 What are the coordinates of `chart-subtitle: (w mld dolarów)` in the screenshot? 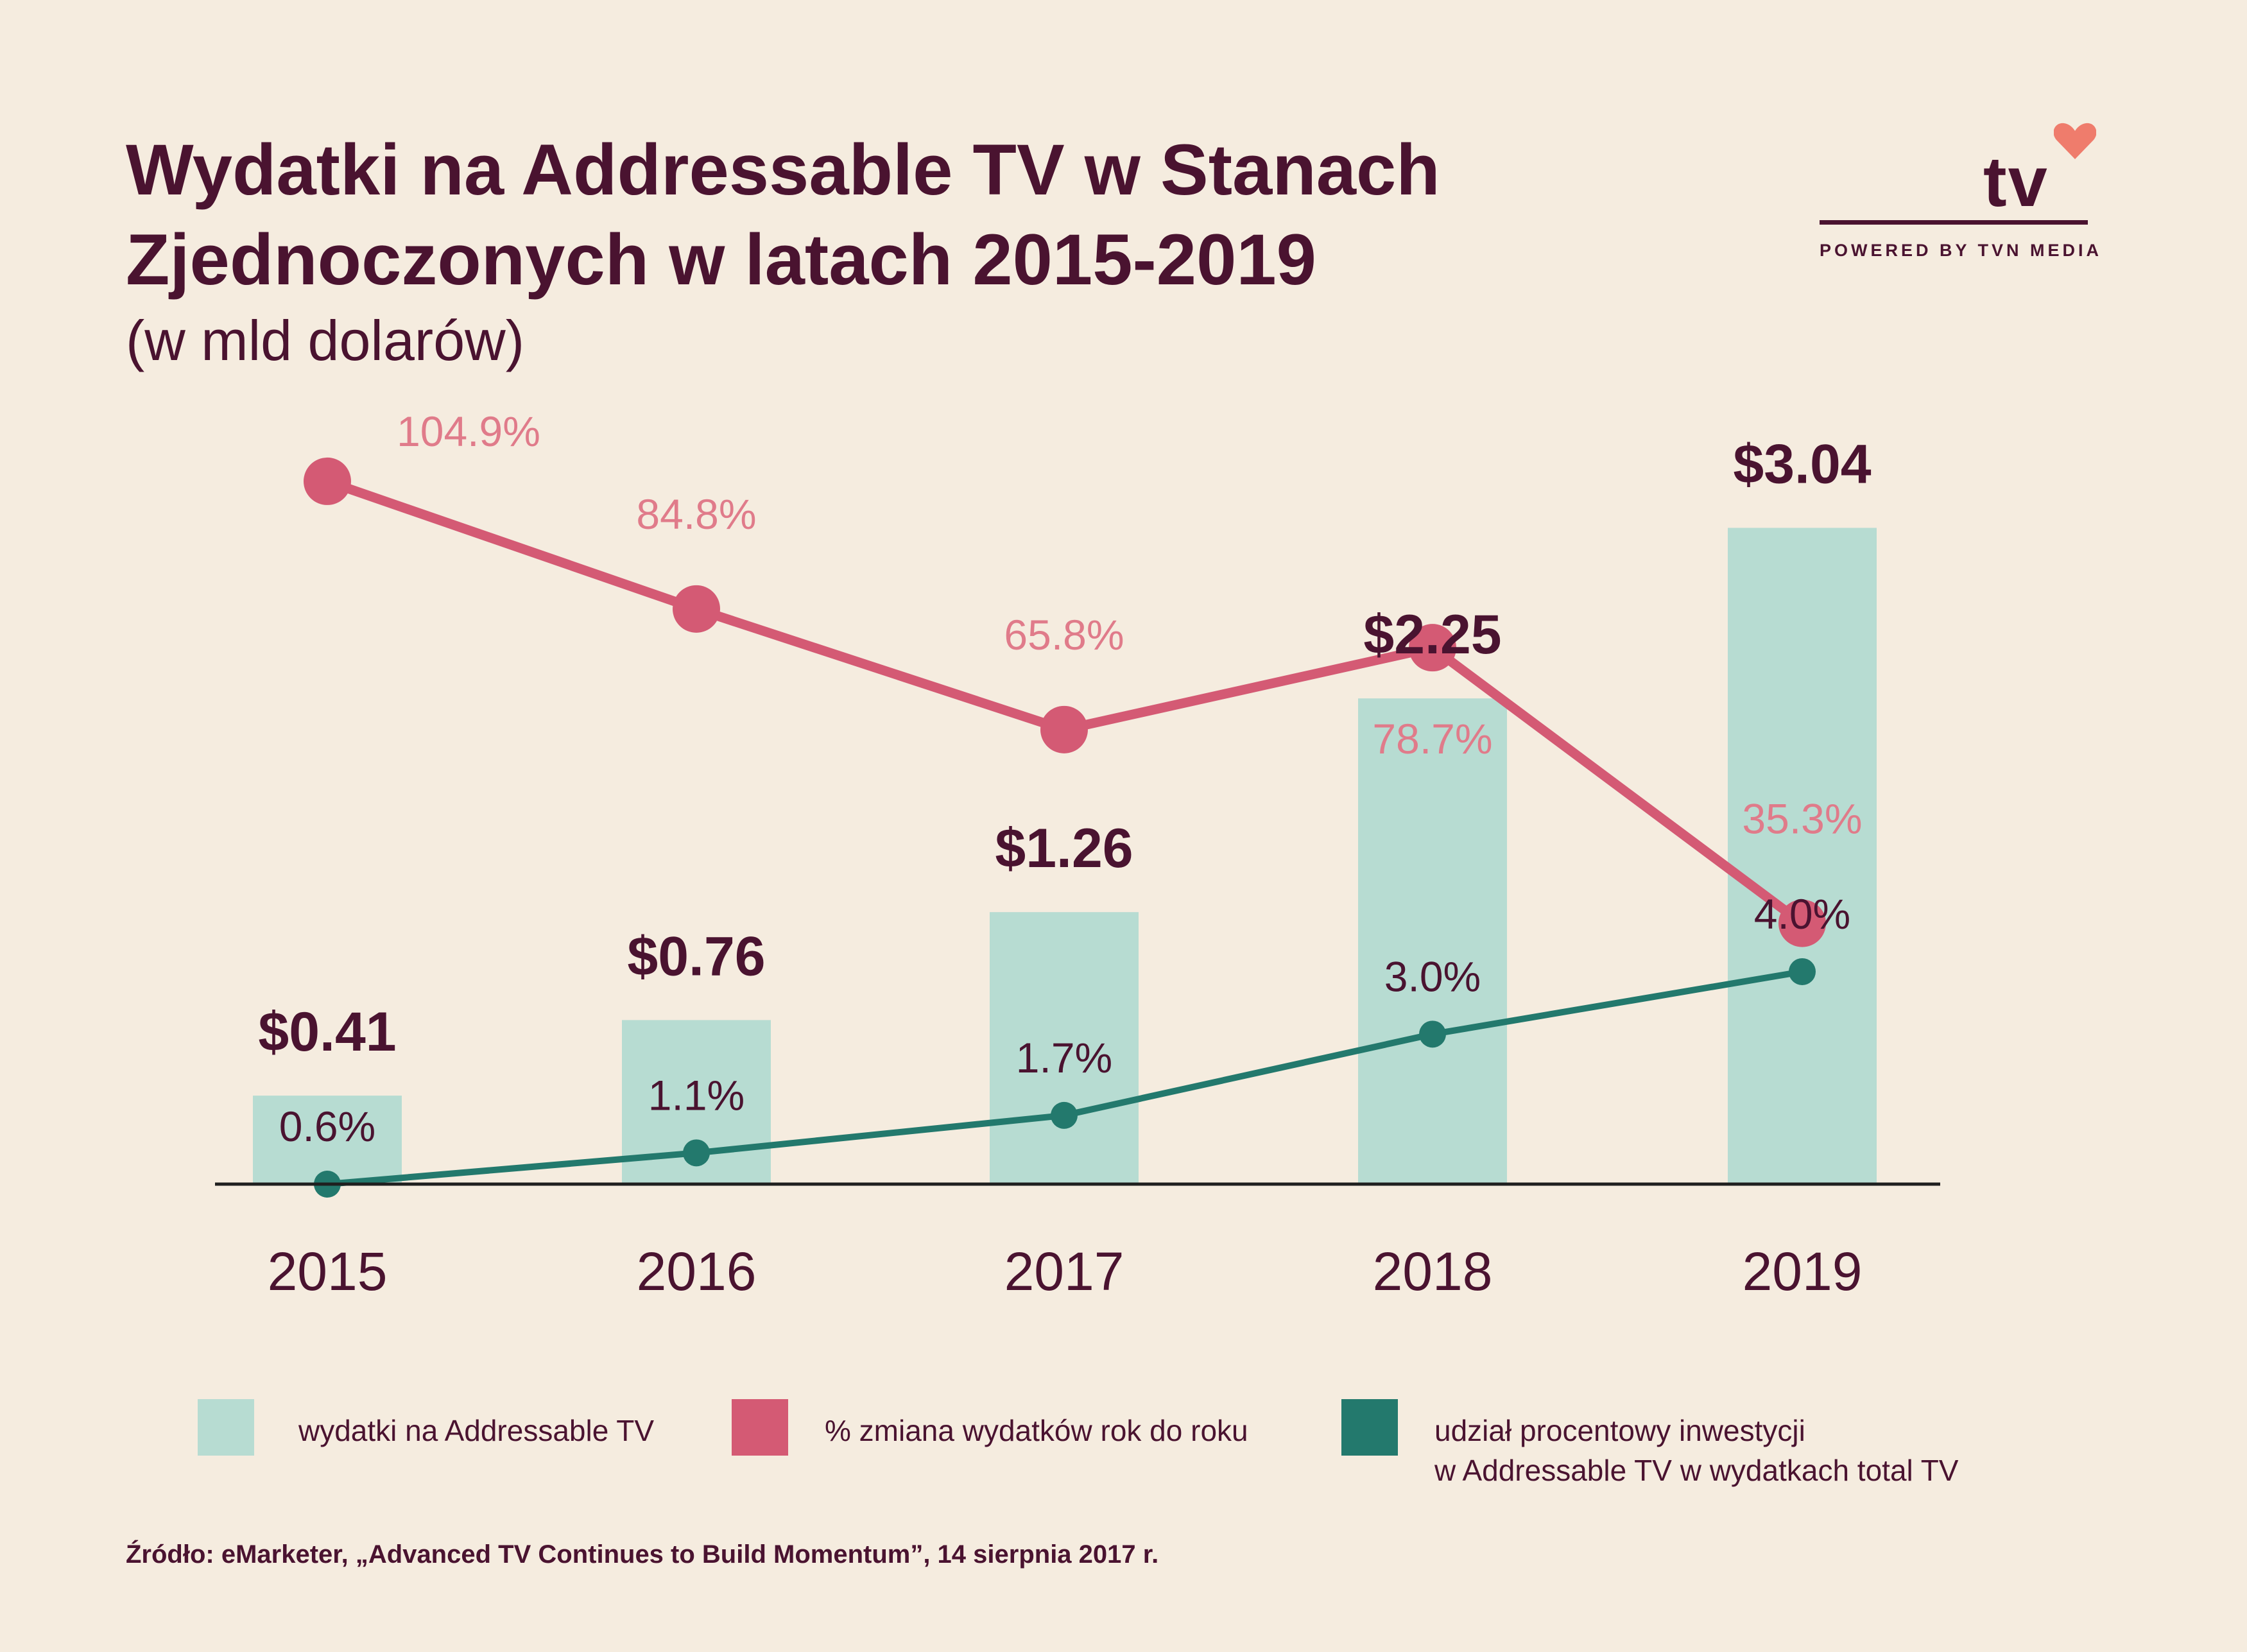 It's located at (325, 340).